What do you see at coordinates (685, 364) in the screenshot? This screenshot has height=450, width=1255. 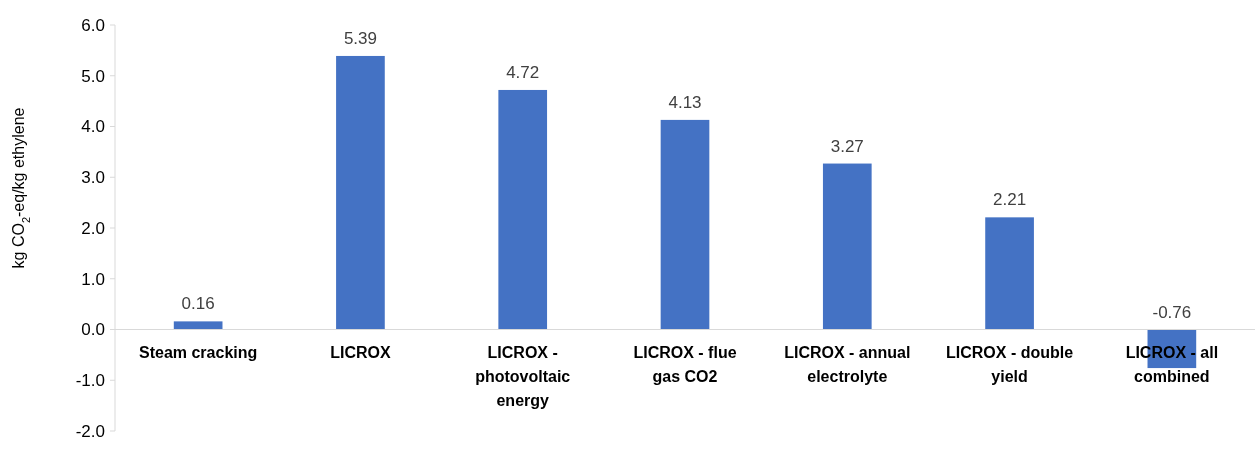 I see `x-tick-label: LICROX - flue gas CO2` at bounding box center [685, 364].